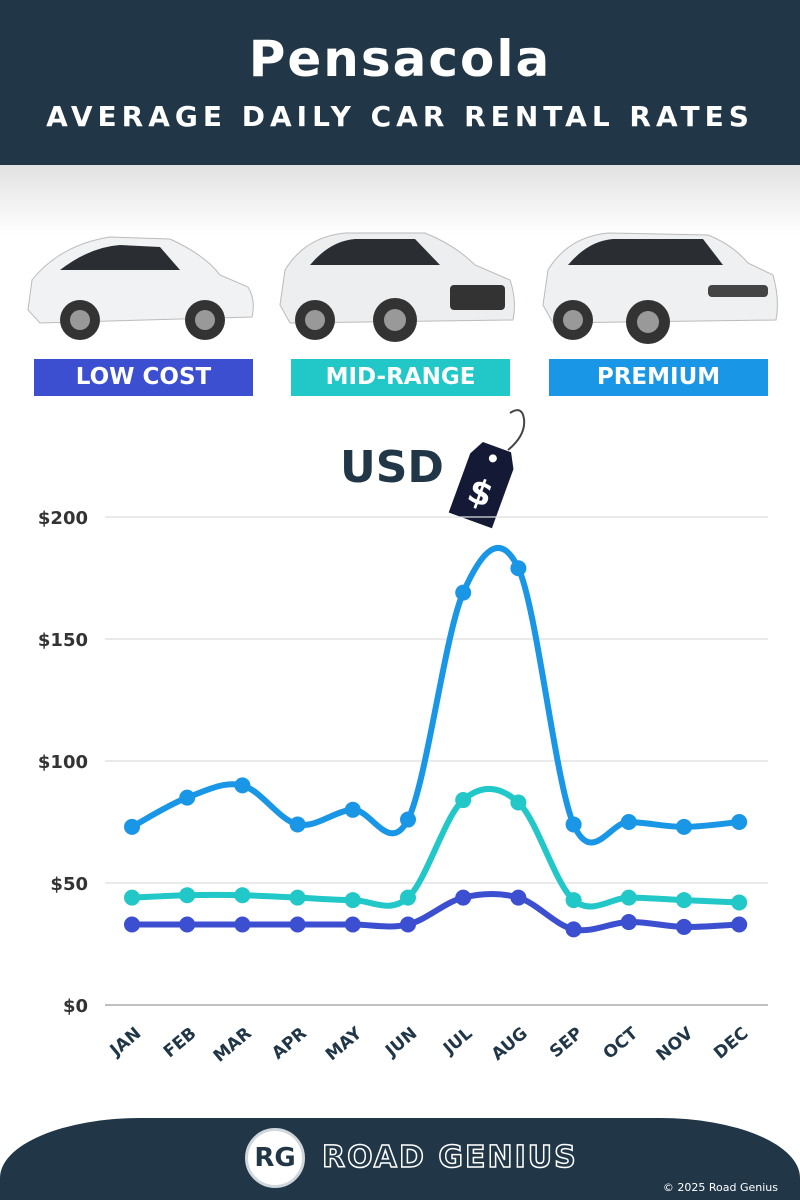 This screenshot has width=800, height=1200. I want to click on x-tick-label: JAN, so click(125, 1043).